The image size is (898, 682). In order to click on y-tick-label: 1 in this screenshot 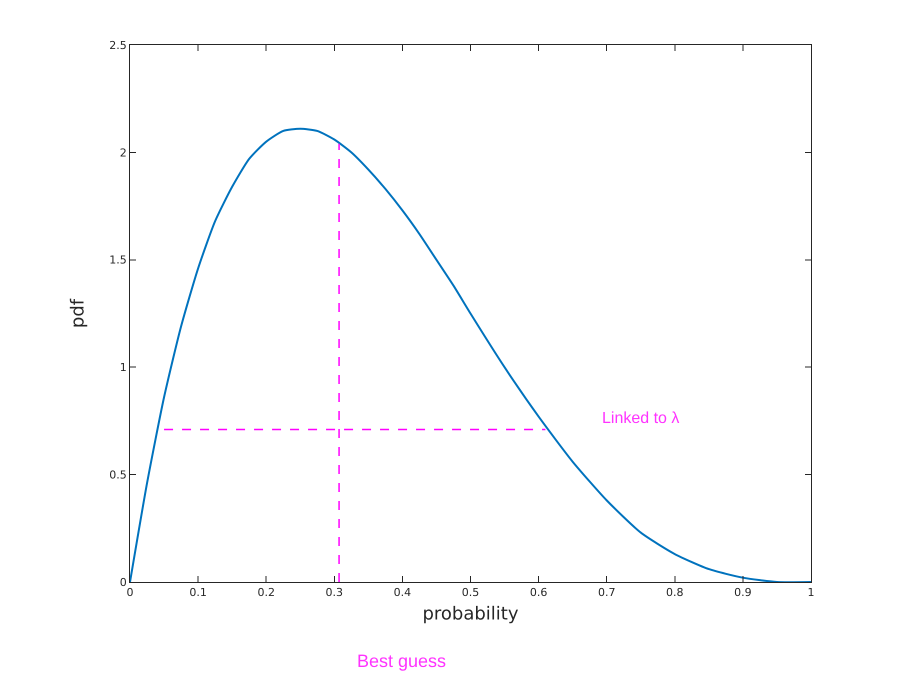, I will do `click(123, 367)`.